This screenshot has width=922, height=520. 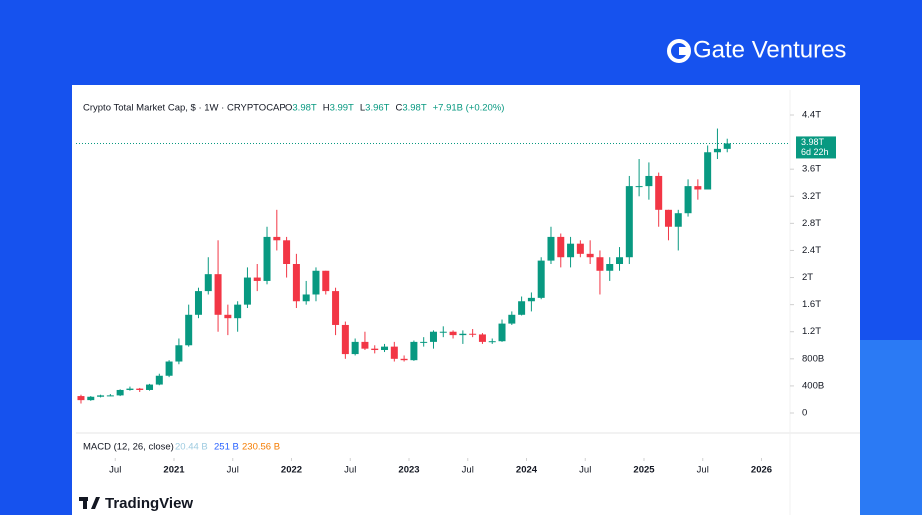 What do you see at coordinates (527, 470) in the screenshot?
I see `x-tick-label: 2024` at bounding box center [527, 470].